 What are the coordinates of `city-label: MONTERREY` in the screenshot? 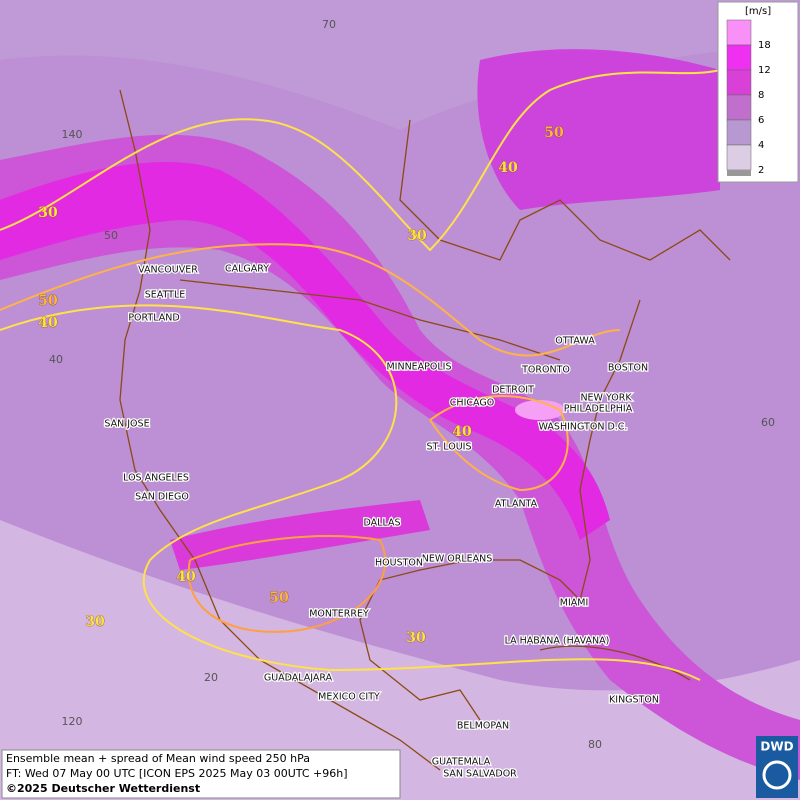 It's located at (339, 614).